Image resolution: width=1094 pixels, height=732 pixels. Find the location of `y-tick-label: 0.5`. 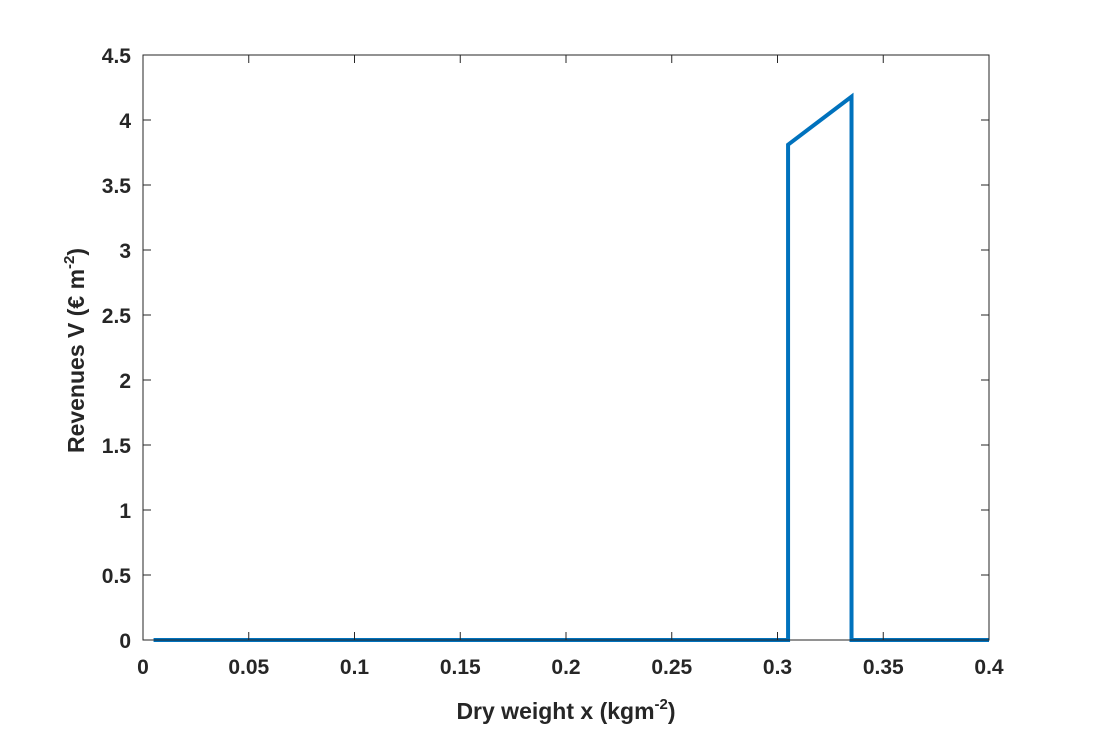

y-tick-label: 0.5 is located at coordinates (117, 576).